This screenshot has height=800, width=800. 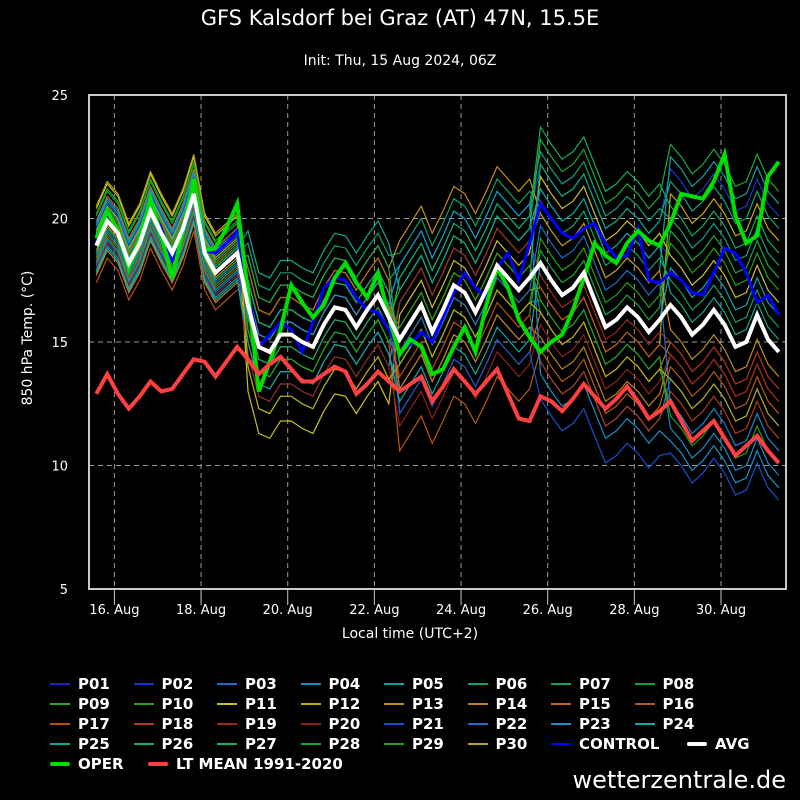 What do you see at coordinates (59, 467) in the screenshot?
I see `y-tick-label: 10` at bounding box center [59, 467].